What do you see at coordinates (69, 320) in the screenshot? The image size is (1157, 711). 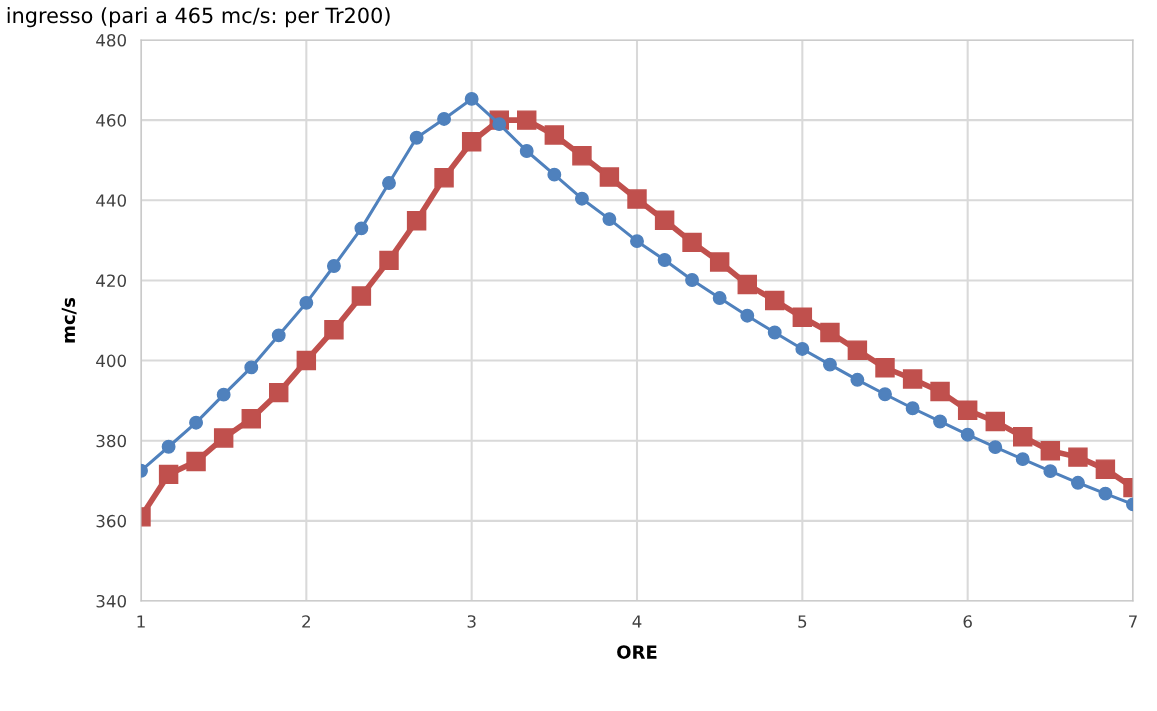 I see `y-axis-title: mc/s` at bounding box center [69, 320].